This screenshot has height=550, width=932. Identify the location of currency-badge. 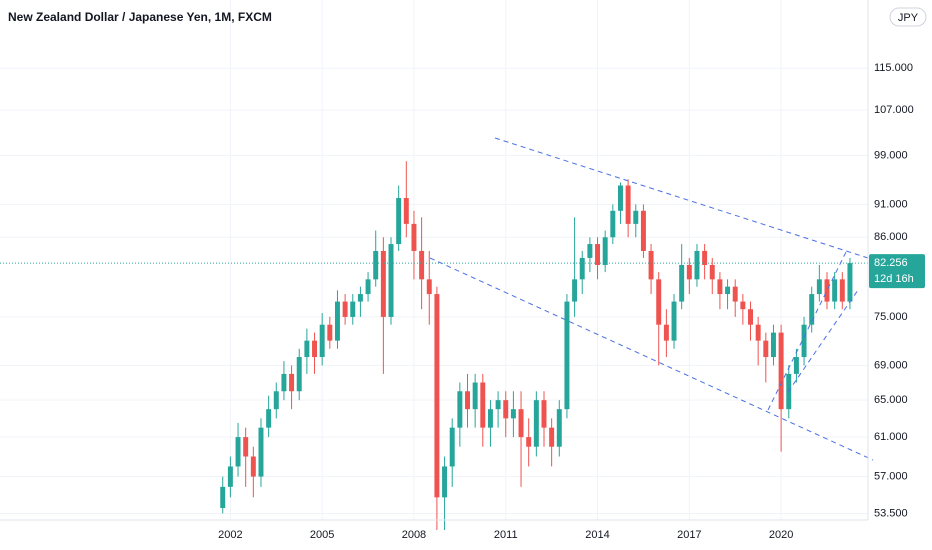
(908, 17).